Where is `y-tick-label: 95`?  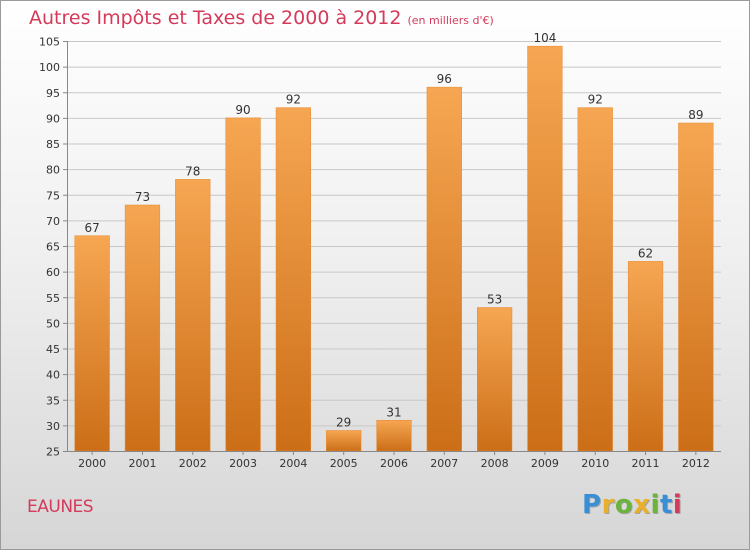
y-tick-label: 95 is located at coordinates (53, 93).